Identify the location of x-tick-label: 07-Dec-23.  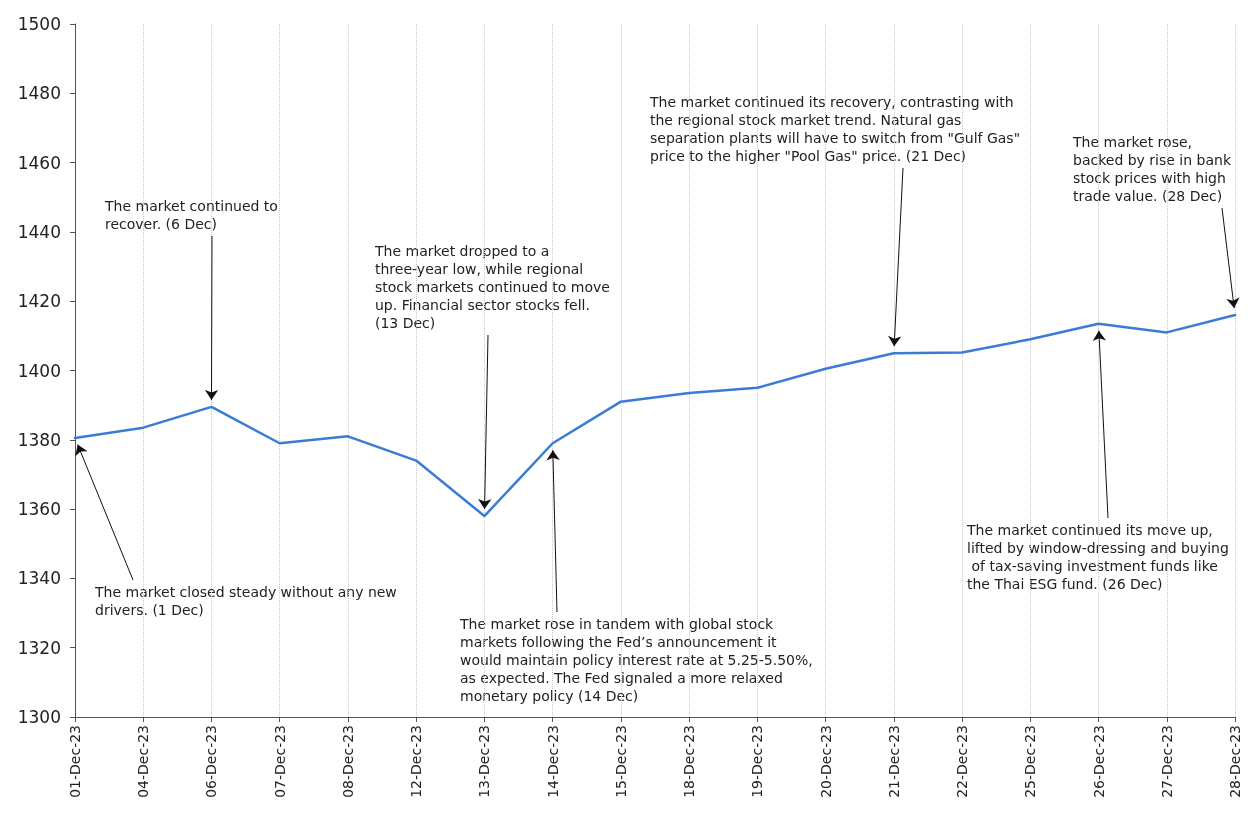
(279, 761).